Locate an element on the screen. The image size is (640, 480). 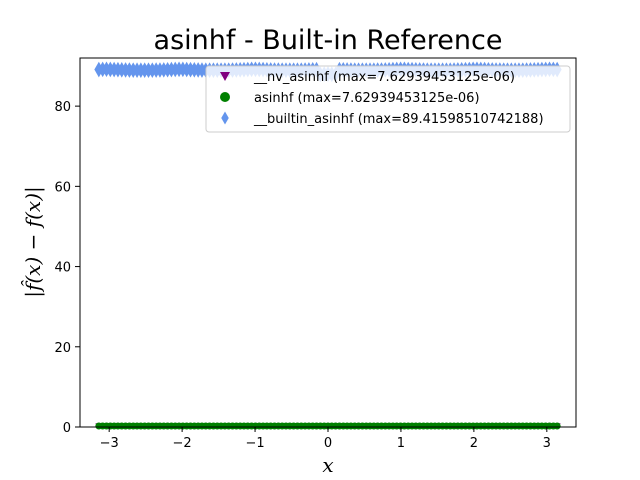
y-tick-label: 0 is located at coordinates (67, 428).